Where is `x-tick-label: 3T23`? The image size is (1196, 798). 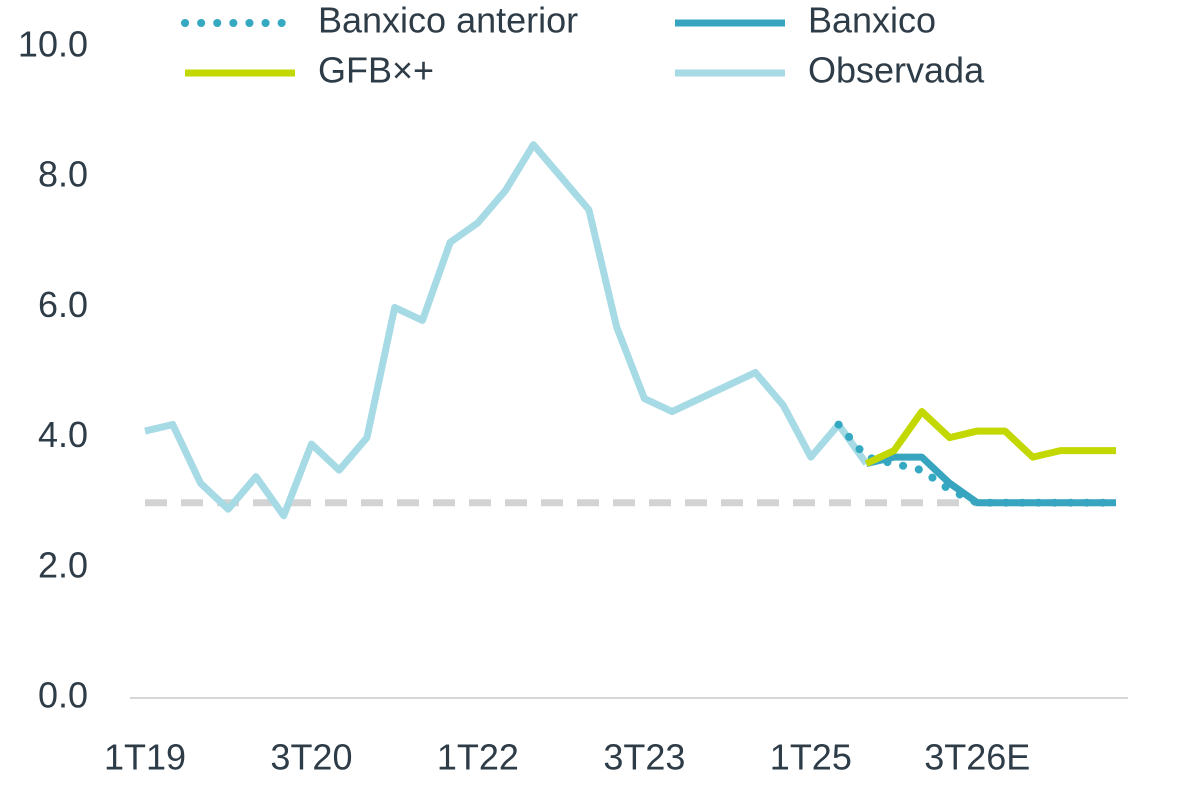 x-tick-label: 3T23 is located at coordinates (644, 757).